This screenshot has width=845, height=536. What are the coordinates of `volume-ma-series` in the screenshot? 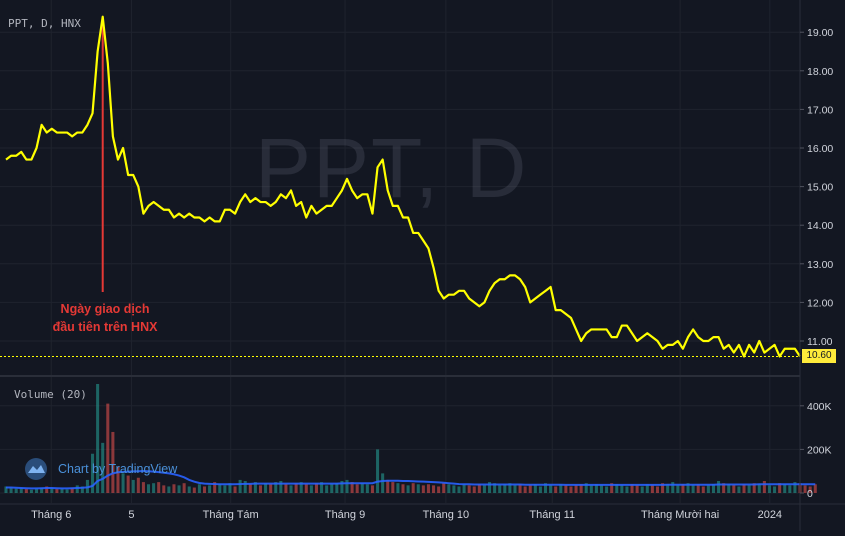 It's located at (411, 479).